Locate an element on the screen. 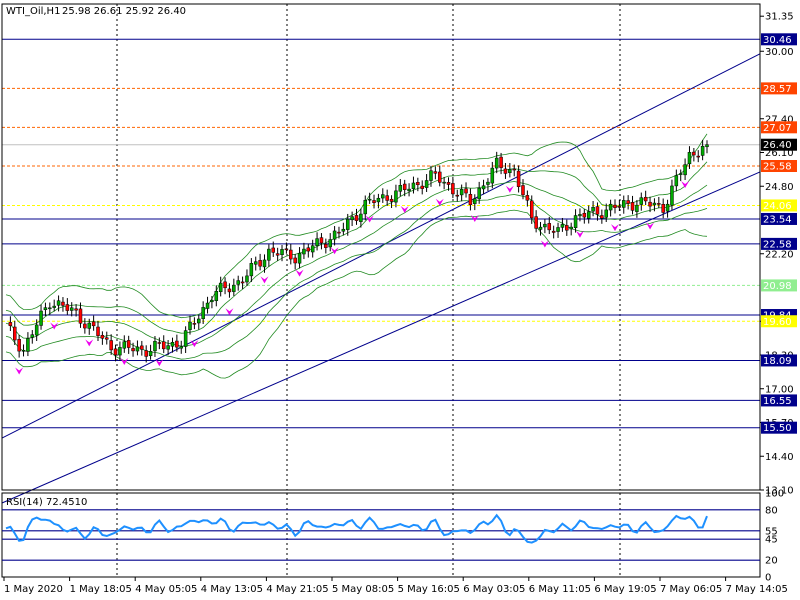  price-tick-label: 17.00 is located at coordinates (779, 389).